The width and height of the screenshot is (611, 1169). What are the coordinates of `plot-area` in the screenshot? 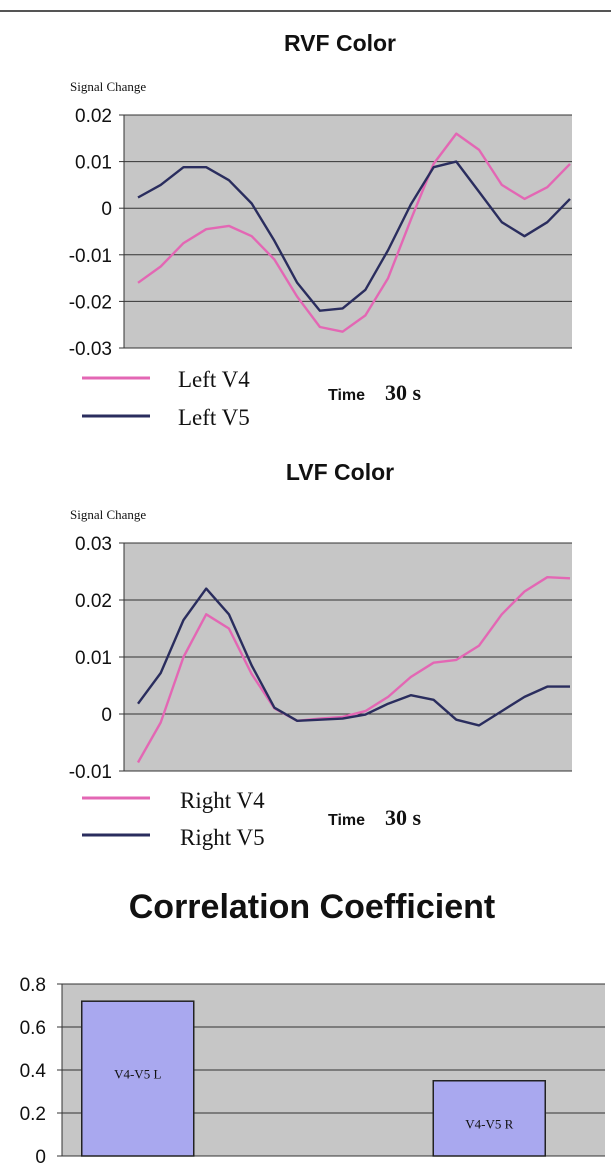 It's located at (348, 231).